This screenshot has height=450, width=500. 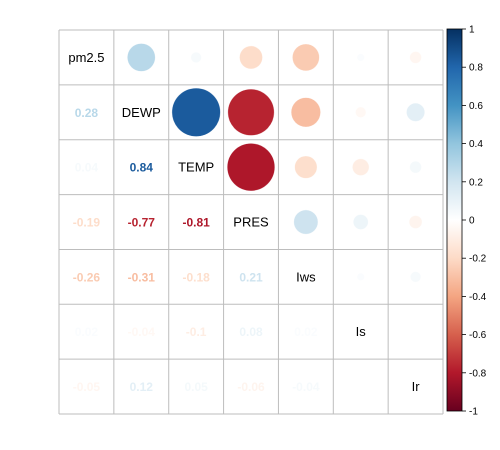 What do you see at coordinates (478, 335) in the screenshot?
I see `colorbar-tick-label: -0.6` at bounding box center [478, 335].